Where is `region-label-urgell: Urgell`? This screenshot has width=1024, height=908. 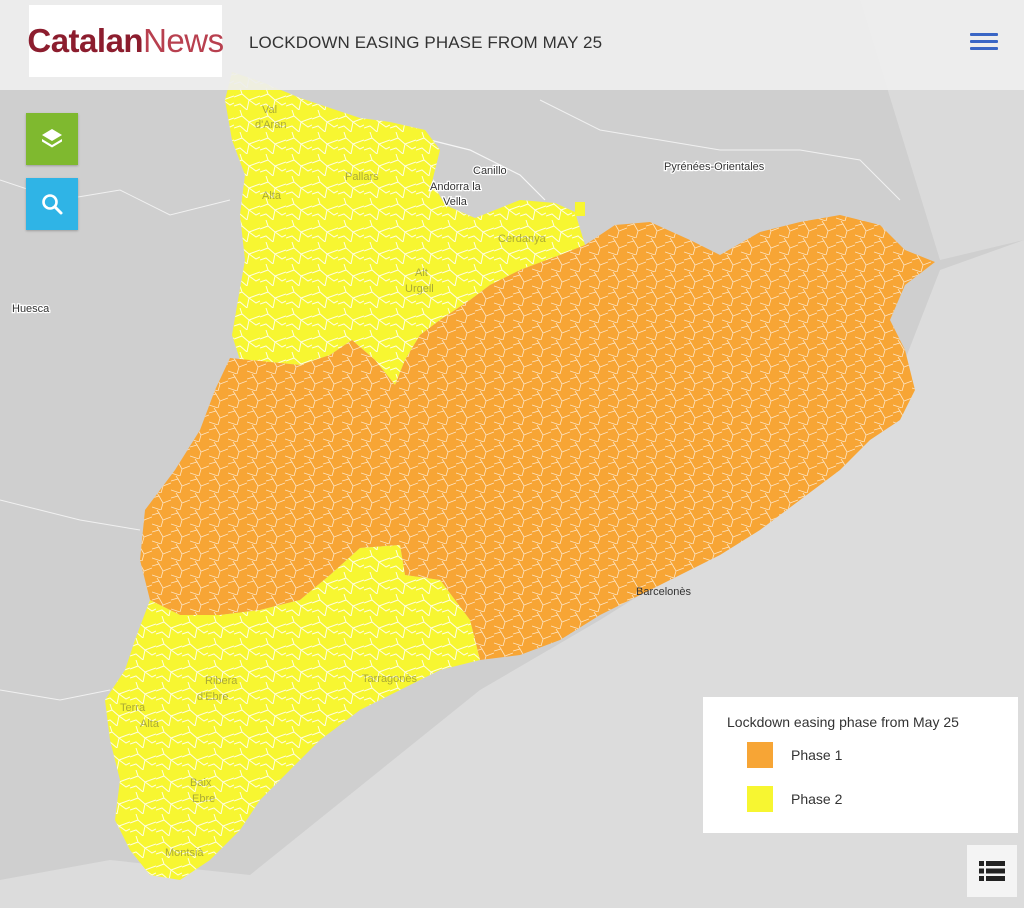
region-label-urgell: Urgell is located at coordinates (419, 289).